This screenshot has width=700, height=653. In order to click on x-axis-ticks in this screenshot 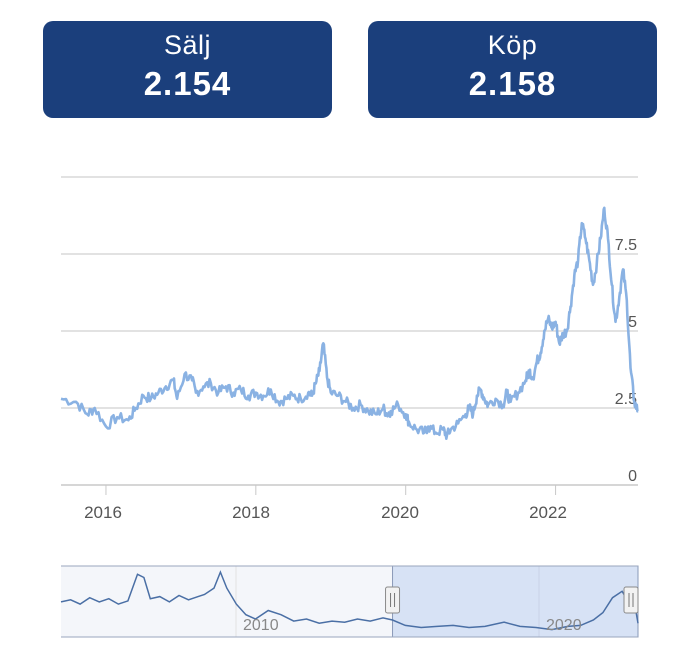, I will do `click(331, 490)`.